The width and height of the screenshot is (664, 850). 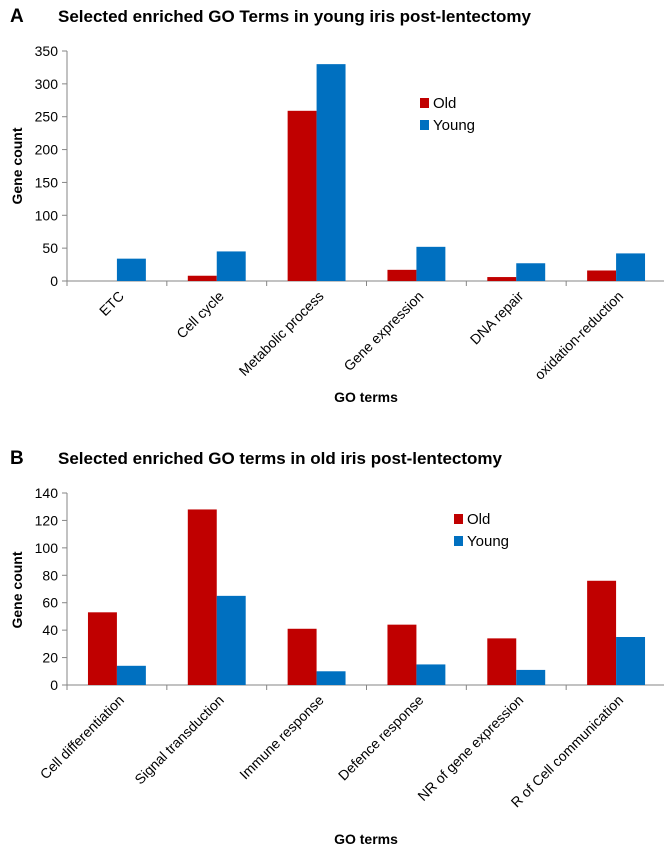 What do you see at coordinates (47, 182) in the screenshot?
I see `y-tick-label: 150` at bounding box center [47, 182].